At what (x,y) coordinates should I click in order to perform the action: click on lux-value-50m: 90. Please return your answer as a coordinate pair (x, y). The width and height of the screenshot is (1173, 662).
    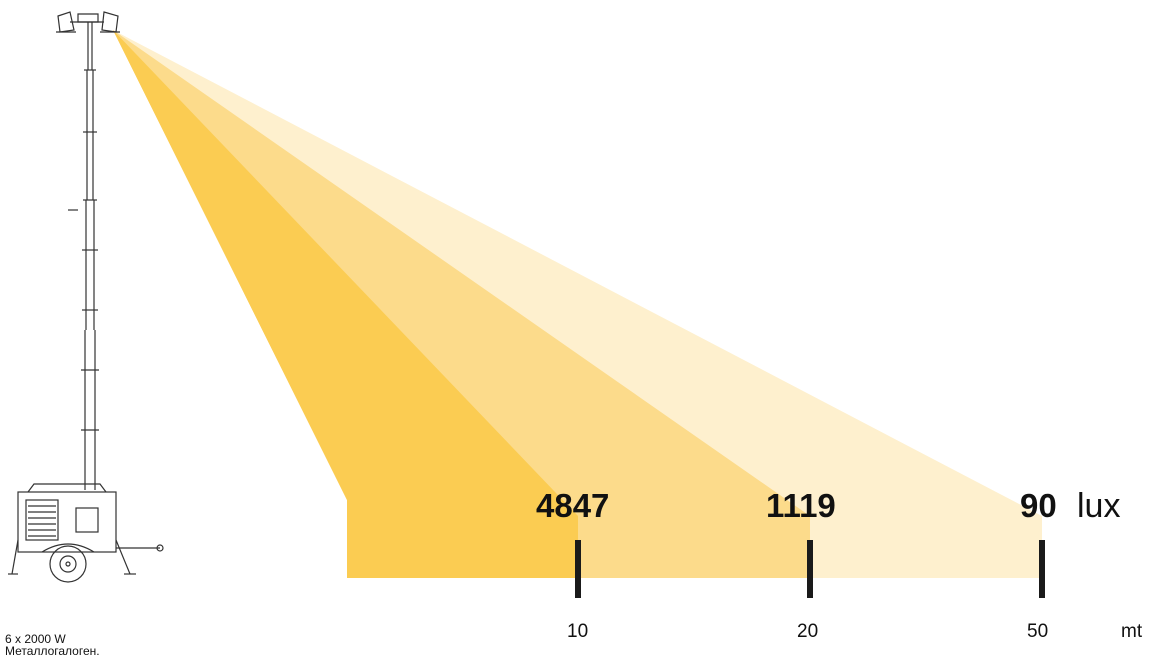
    Looking at the image, I should click on (1038, 505).